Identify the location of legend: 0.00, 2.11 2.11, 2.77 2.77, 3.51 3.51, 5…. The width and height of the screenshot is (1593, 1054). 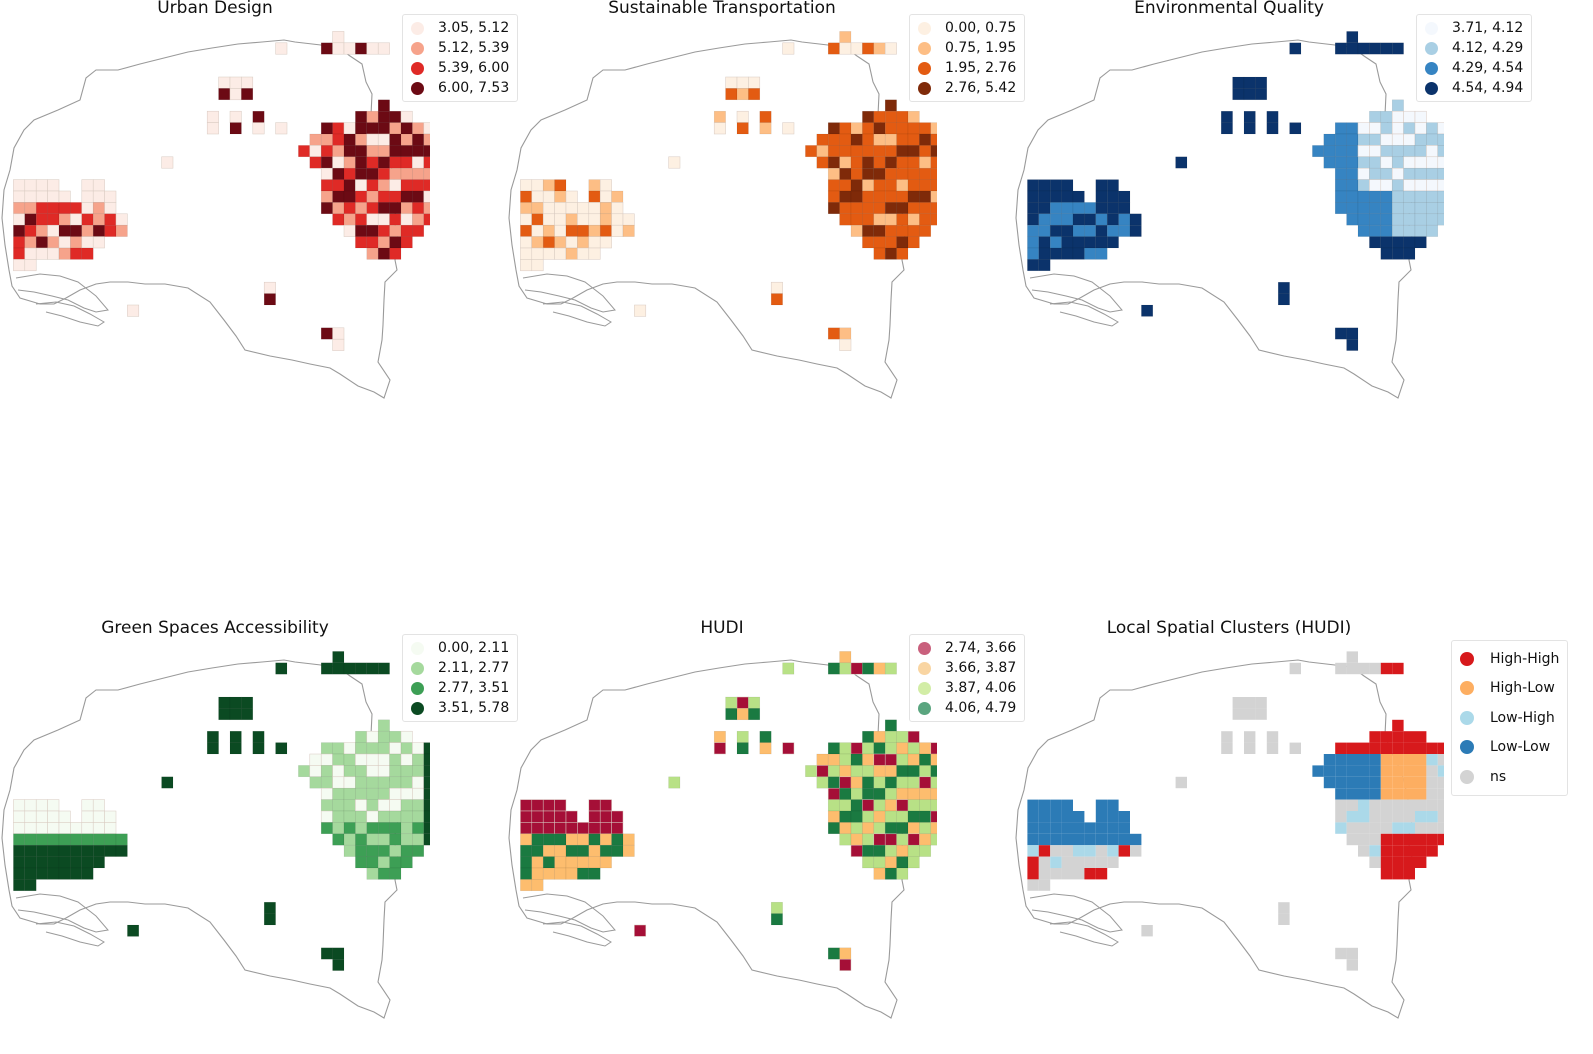
(460, 678).